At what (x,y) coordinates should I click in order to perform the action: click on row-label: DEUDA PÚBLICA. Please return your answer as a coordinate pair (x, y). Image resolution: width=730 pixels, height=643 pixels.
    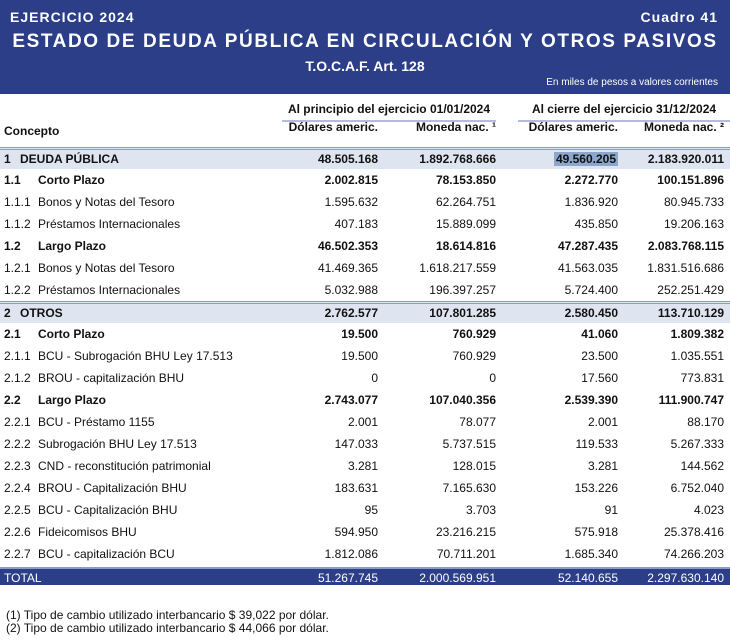
    Looking at the image, I should click on (69, 159).